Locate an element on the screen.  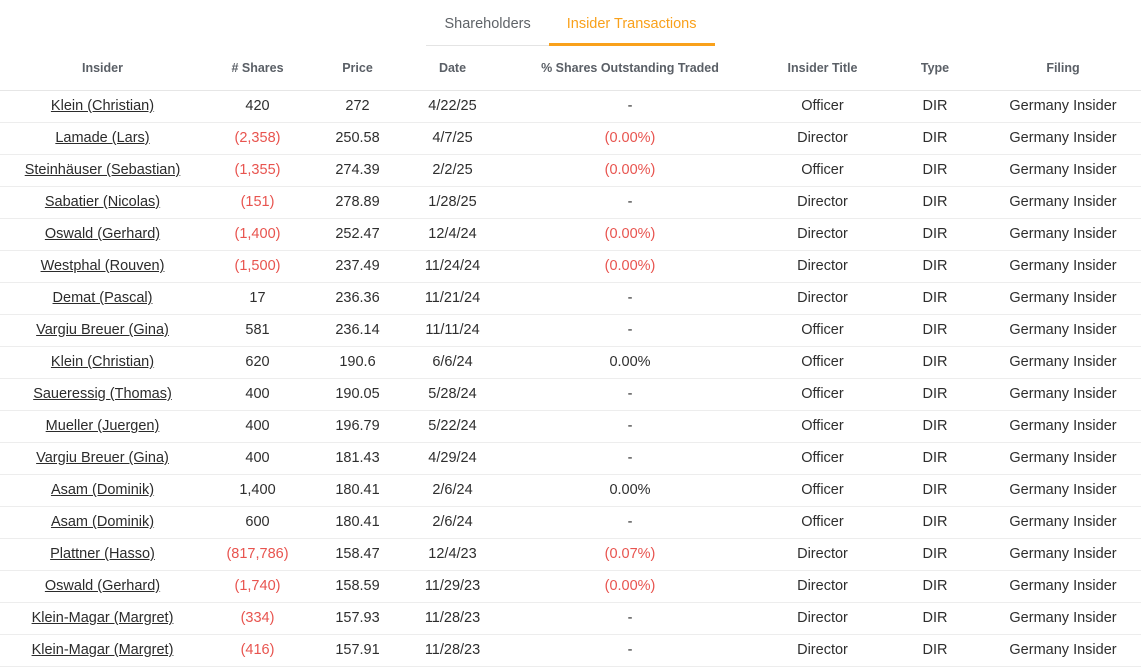
insider-name-link: Mueller (Juergen) is located at coordinates (102, 426).